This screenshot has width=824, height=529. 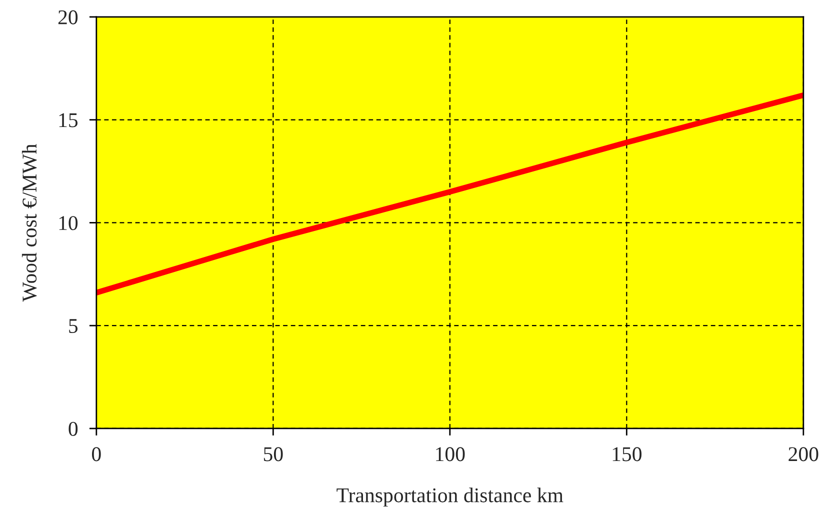 What do you see at coordinates (627, 454) in the screenshot?
I see `x-tick-label: 150` at bounding box center [627, 454].